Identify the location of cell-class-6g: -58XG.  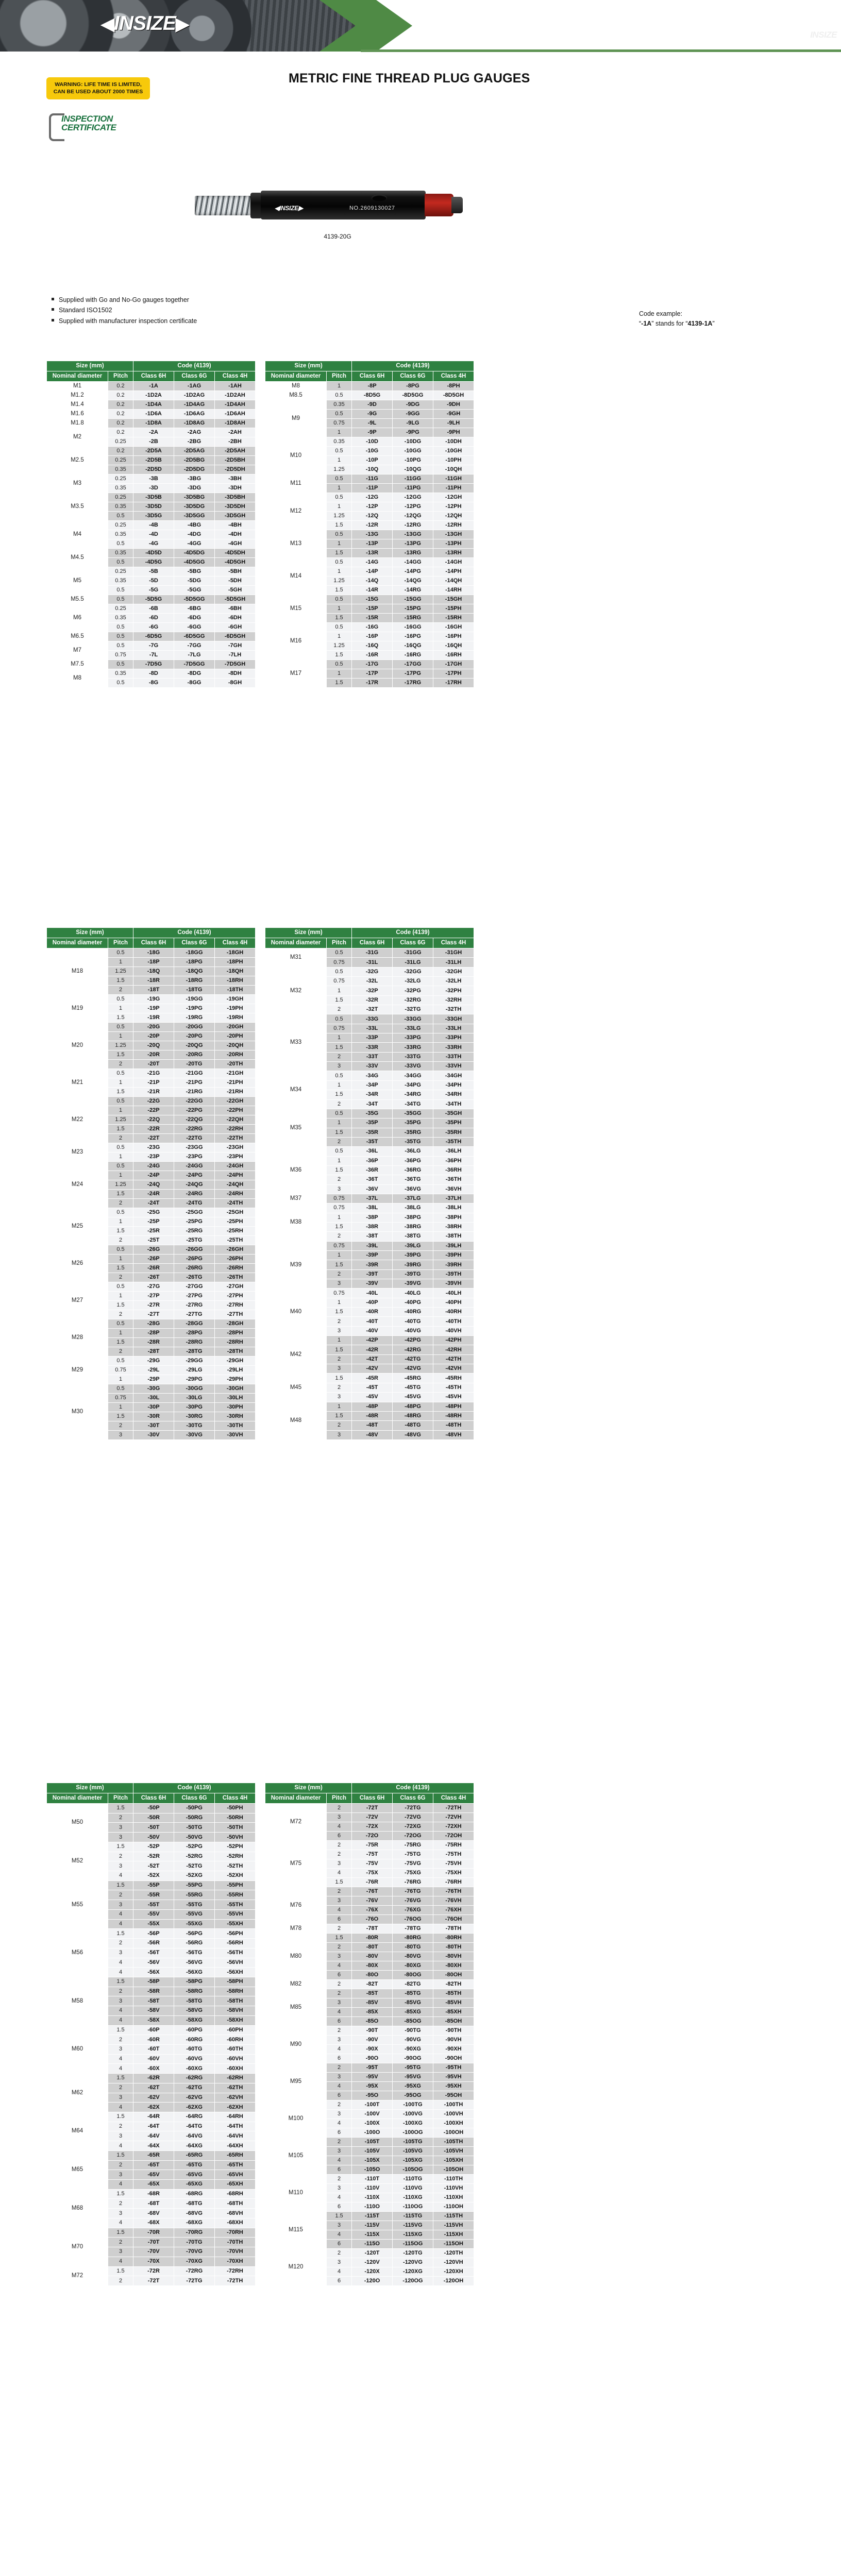
(194, 2020).